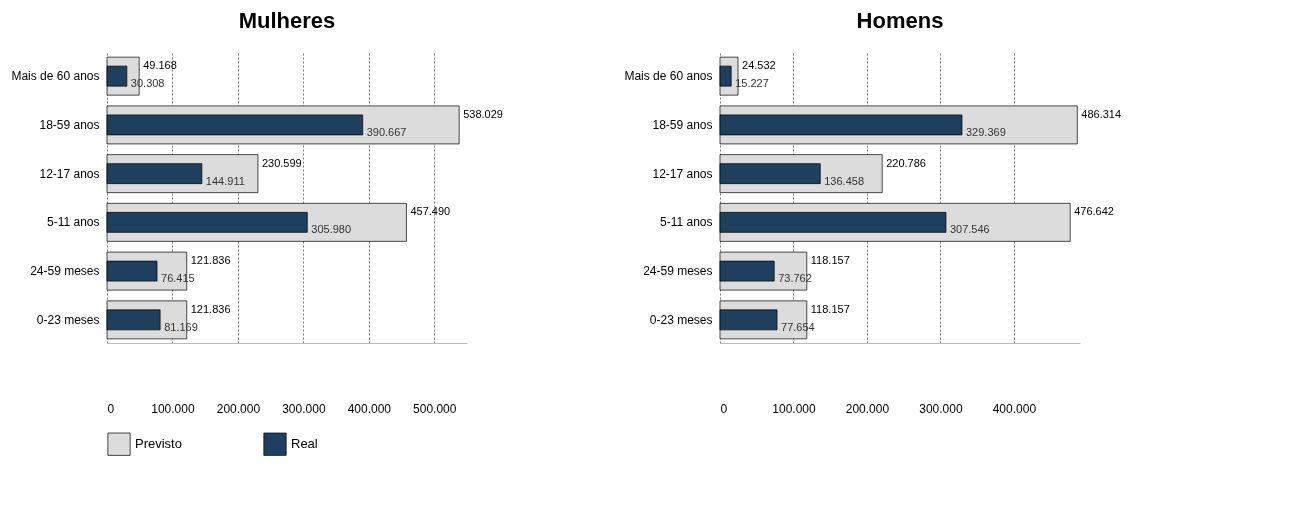 Image resolution: width=1299 pixels, height=521 pixels. What do you see at coordinates (160, 65) in the screenshot?
I see `data-label: 49.168` at bounding box center [160, 65].